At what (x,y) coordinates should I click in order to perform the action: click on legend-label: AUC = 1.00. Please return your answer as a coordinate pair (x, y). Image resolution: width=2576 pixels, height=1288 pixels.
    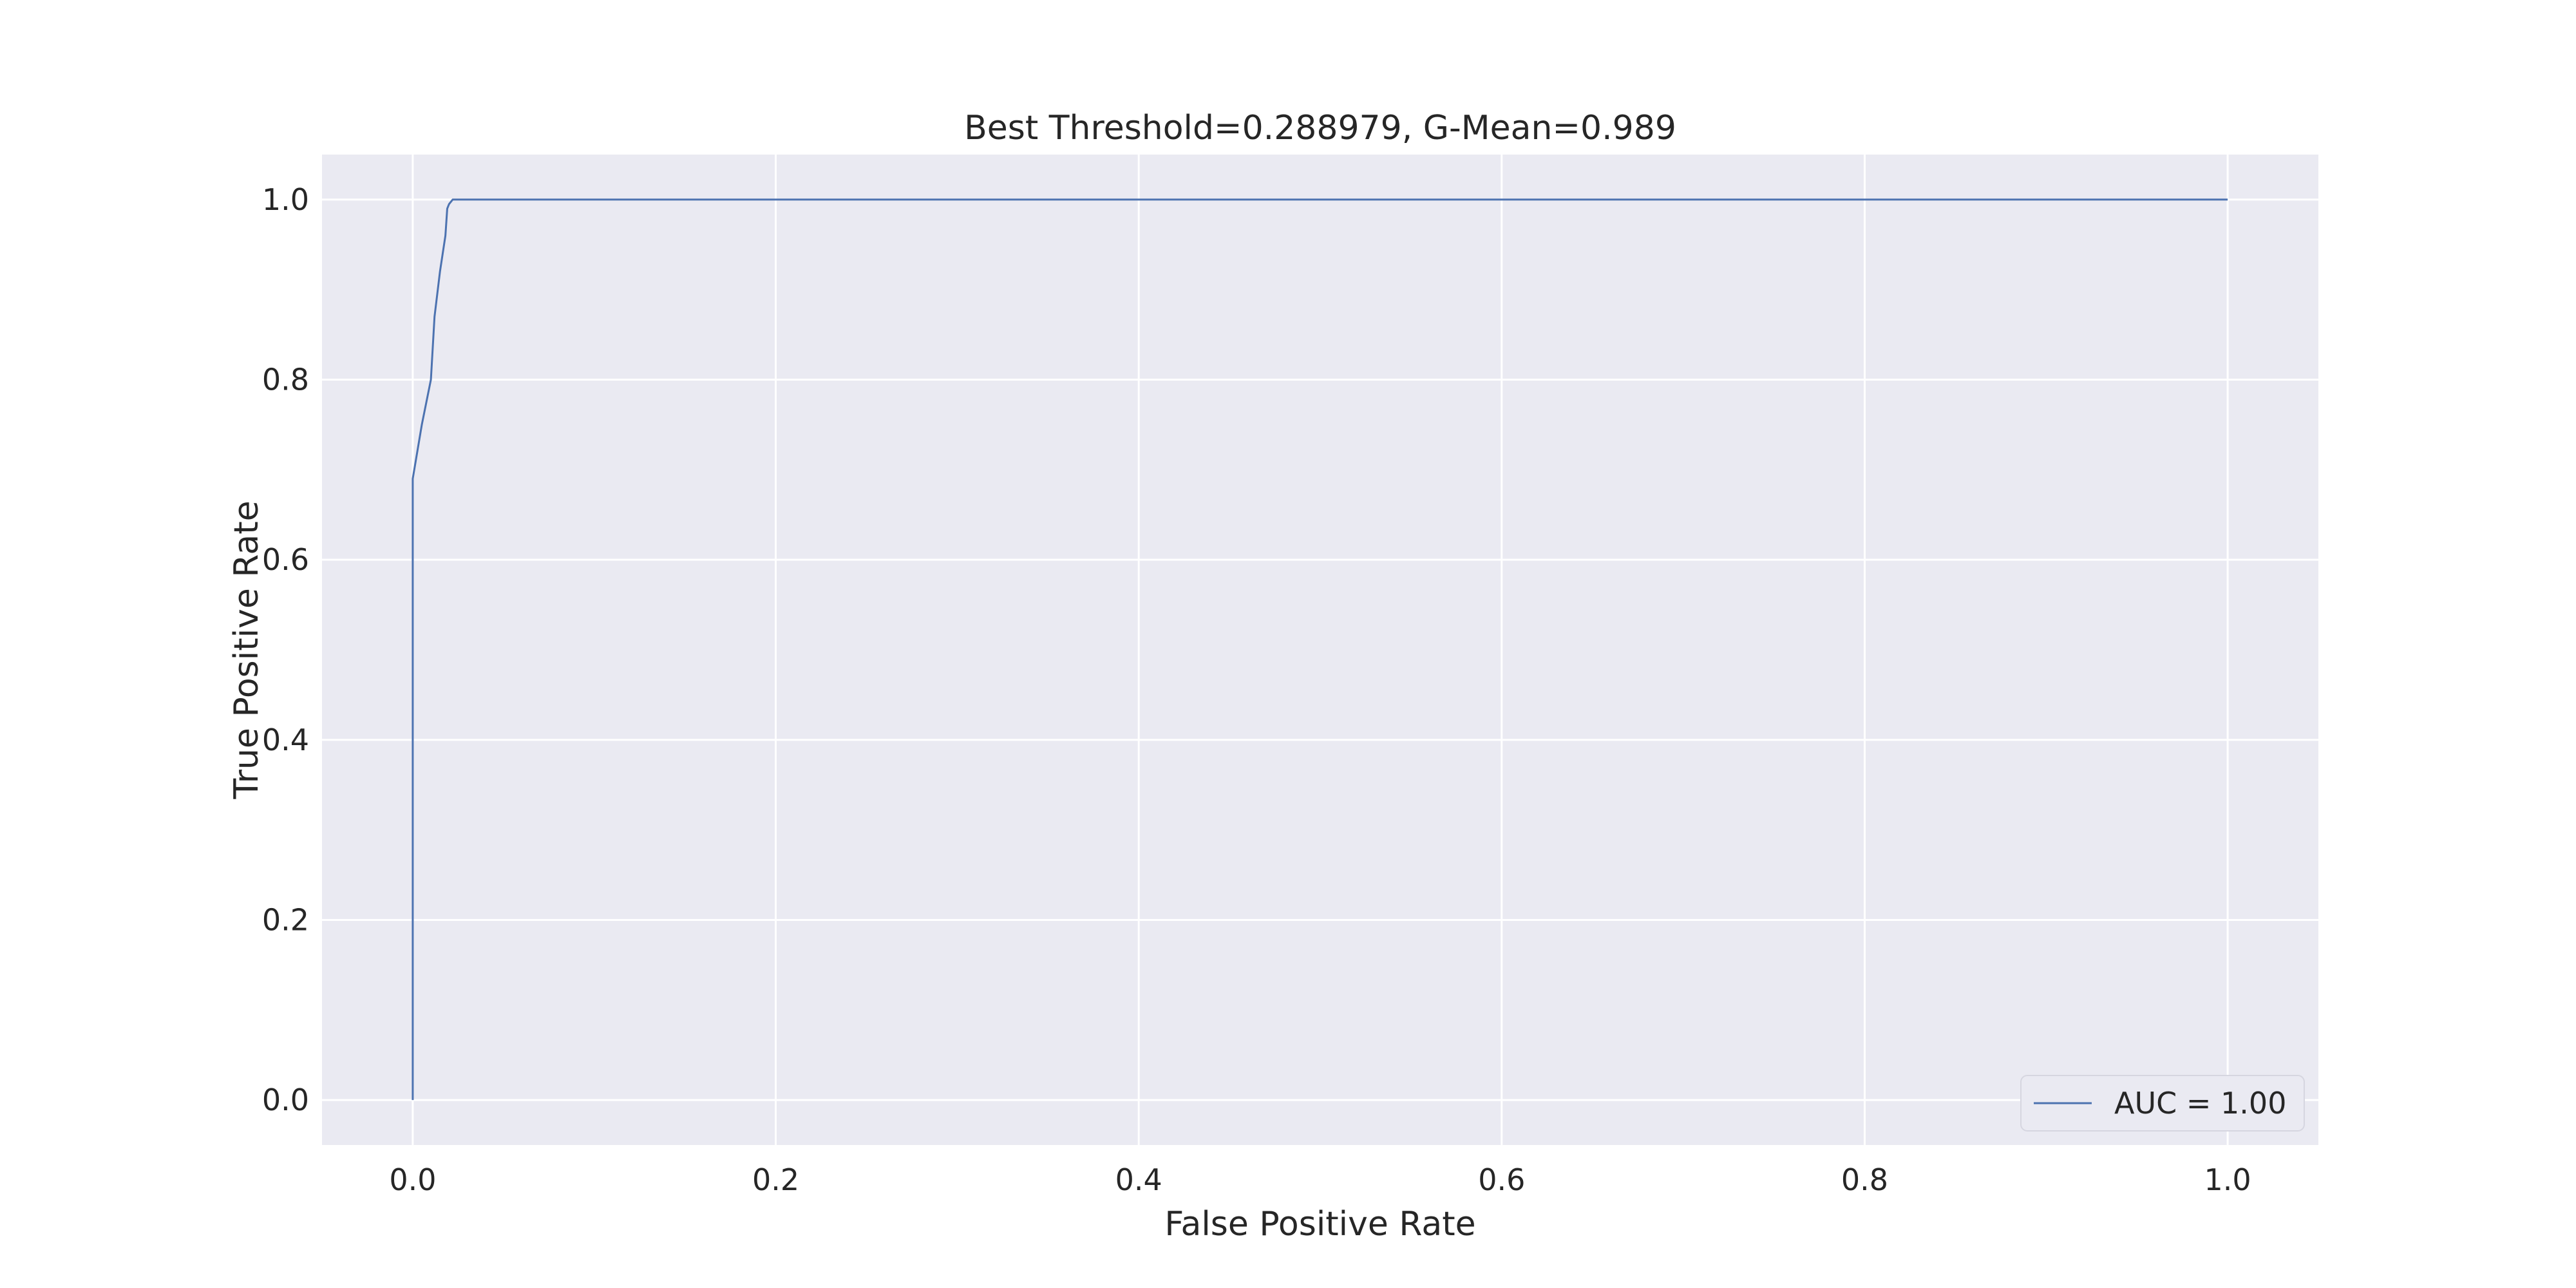
    Looking at the image, I should click on (2200, 1103).